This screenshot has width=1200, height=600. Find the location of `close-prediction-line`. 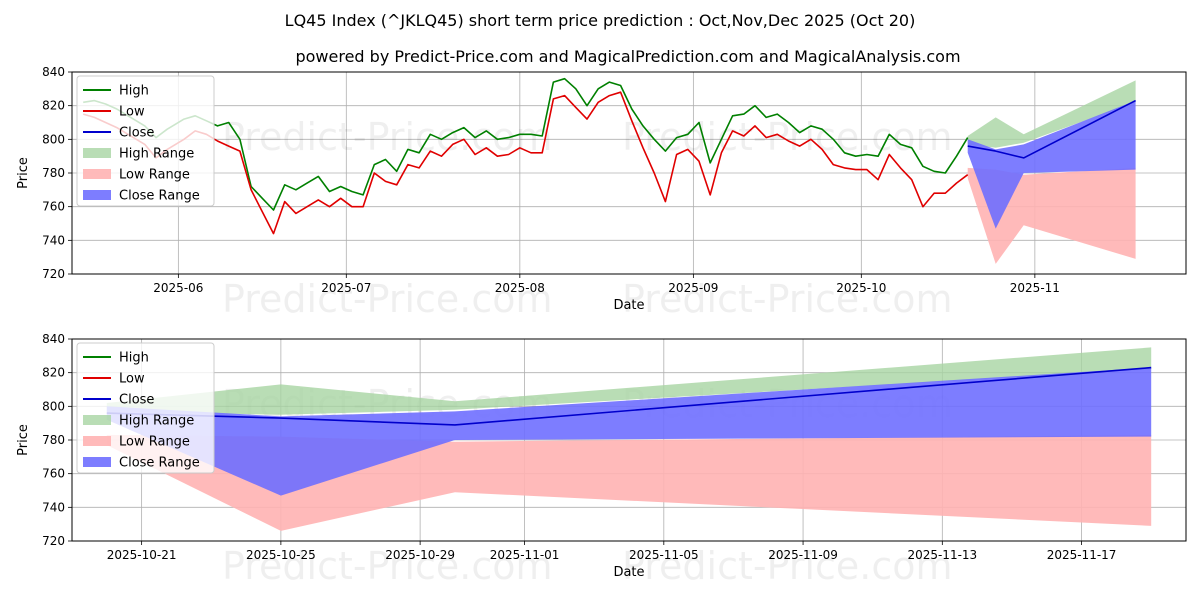

close-prediction-line is located at coordinates (1051, 129).